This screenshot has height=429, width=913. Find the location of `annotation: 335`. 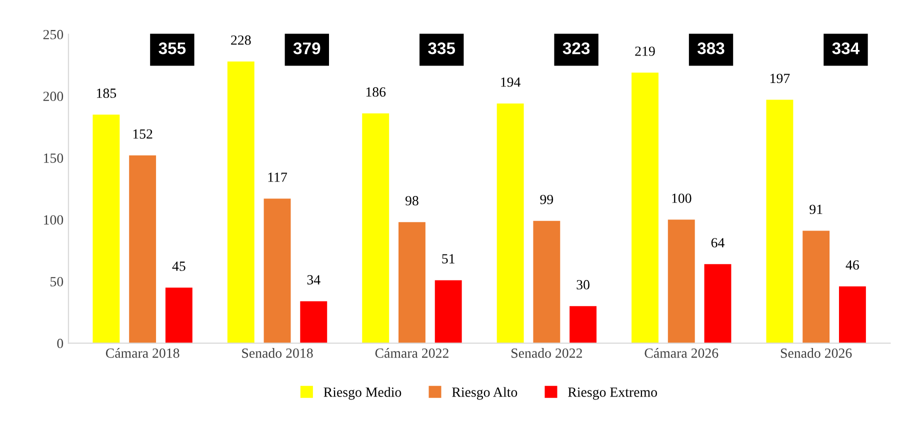

annotation: 335 is located at coordinates (442, 48).